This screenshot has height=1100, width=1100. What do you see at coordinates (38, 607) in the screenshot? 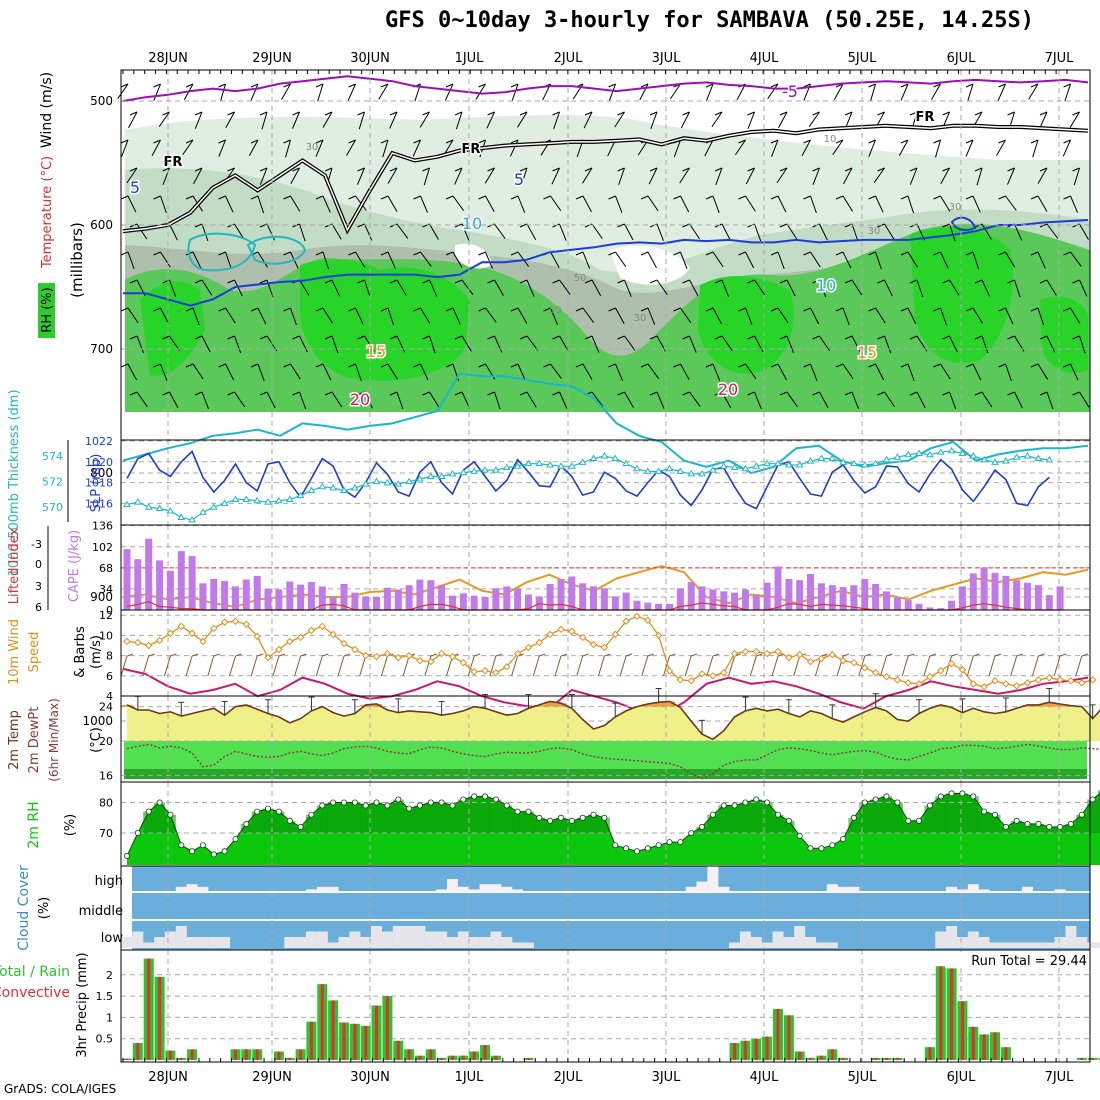
I see `lifted-index-tick-label: 6` at bounding box center [38, 607].